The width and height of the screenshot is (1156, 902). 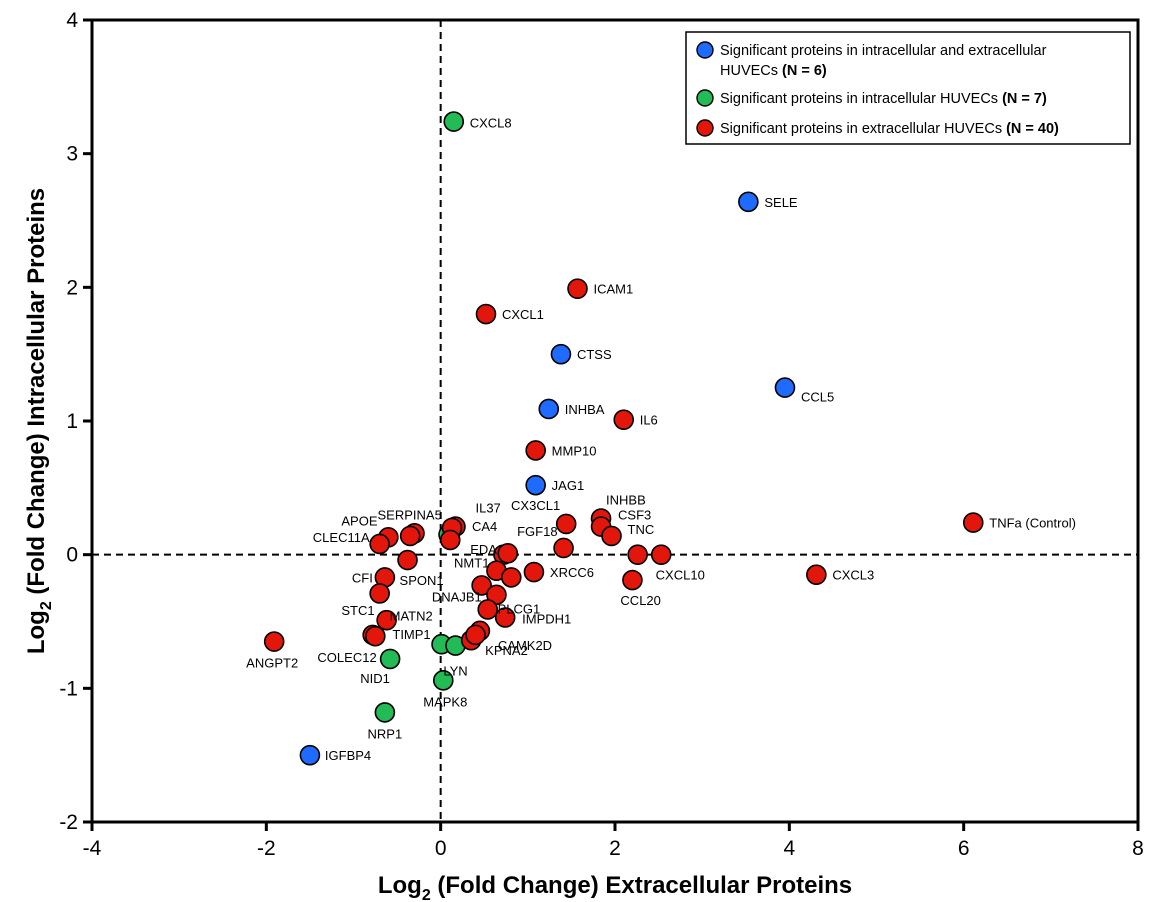 I want to click on data-label: ANGPT2, so click(x=272, y=663).